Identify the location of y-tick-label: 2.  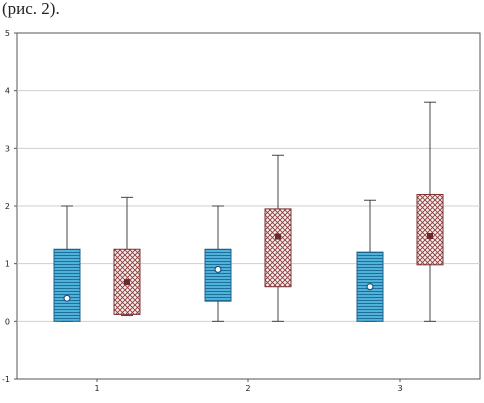
(7, 206).